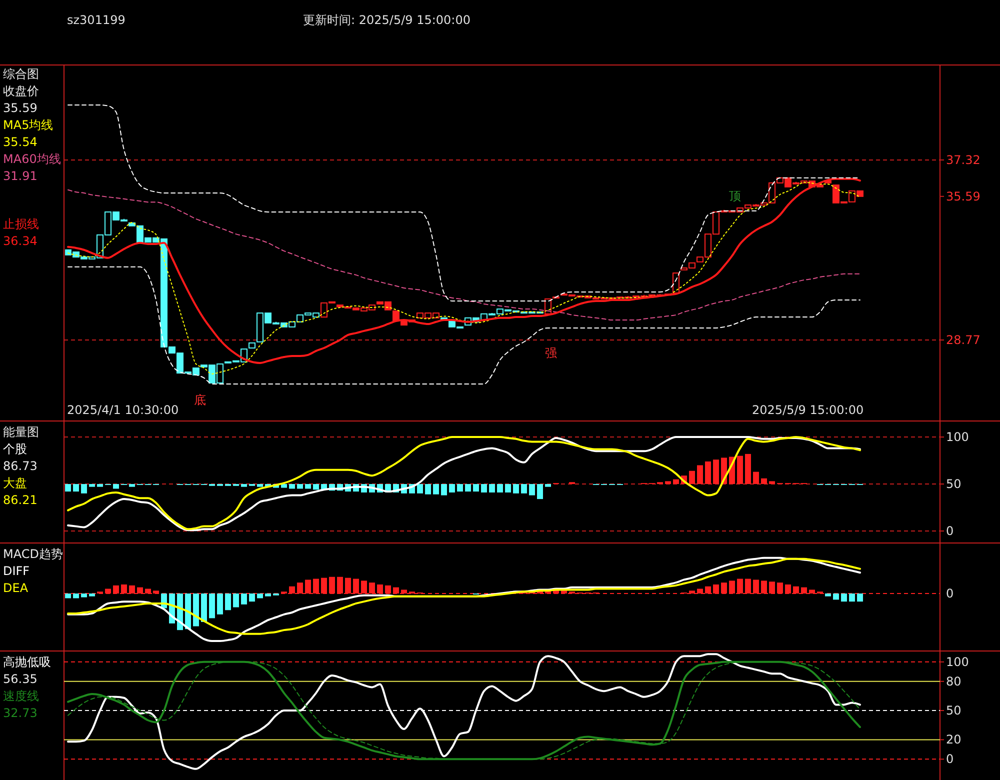  Describe the element at coordinates (20, 713) in the screenshot. I see `text: 32.73` at that location.